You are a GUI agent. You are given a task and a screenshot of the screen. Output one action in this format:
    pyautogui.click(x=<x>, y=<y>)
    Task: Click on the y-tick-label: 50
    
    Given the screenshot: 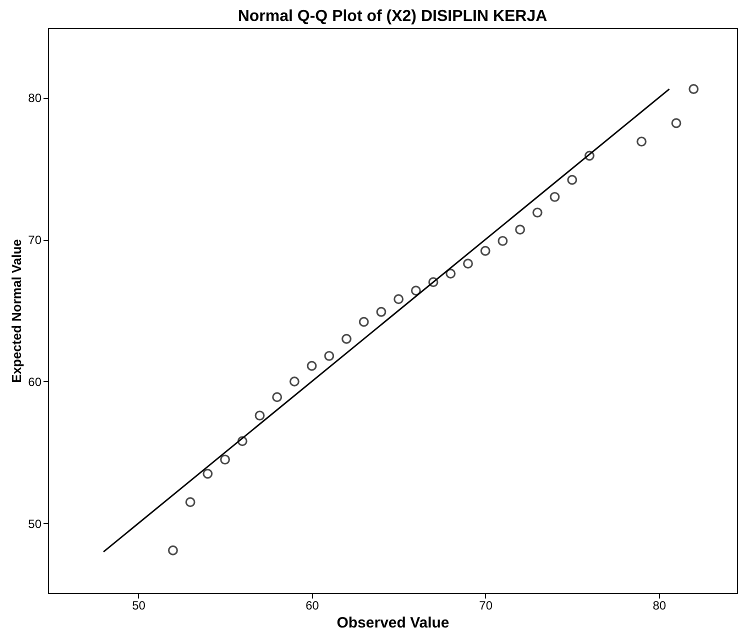 What is the action you would take?
    pyautogui.click(x=35, y=523)
    